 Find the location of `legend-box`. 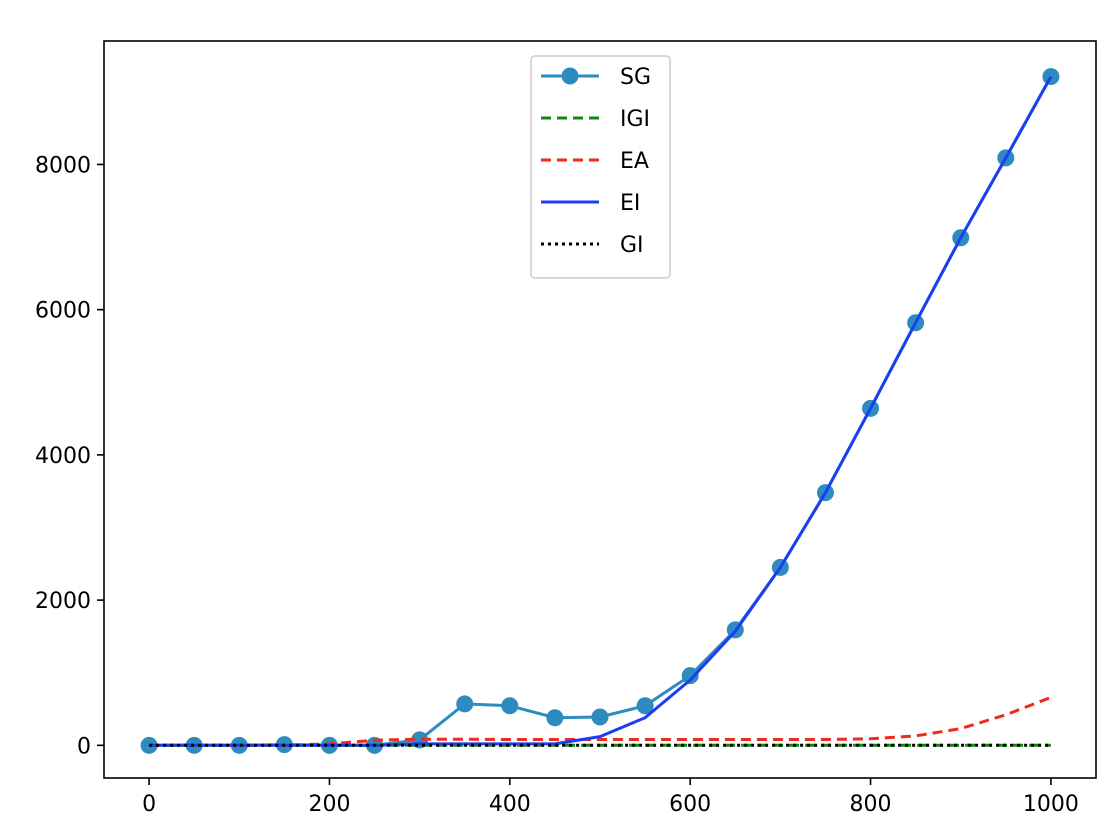

legend-box is located at coordinates (600, 167).